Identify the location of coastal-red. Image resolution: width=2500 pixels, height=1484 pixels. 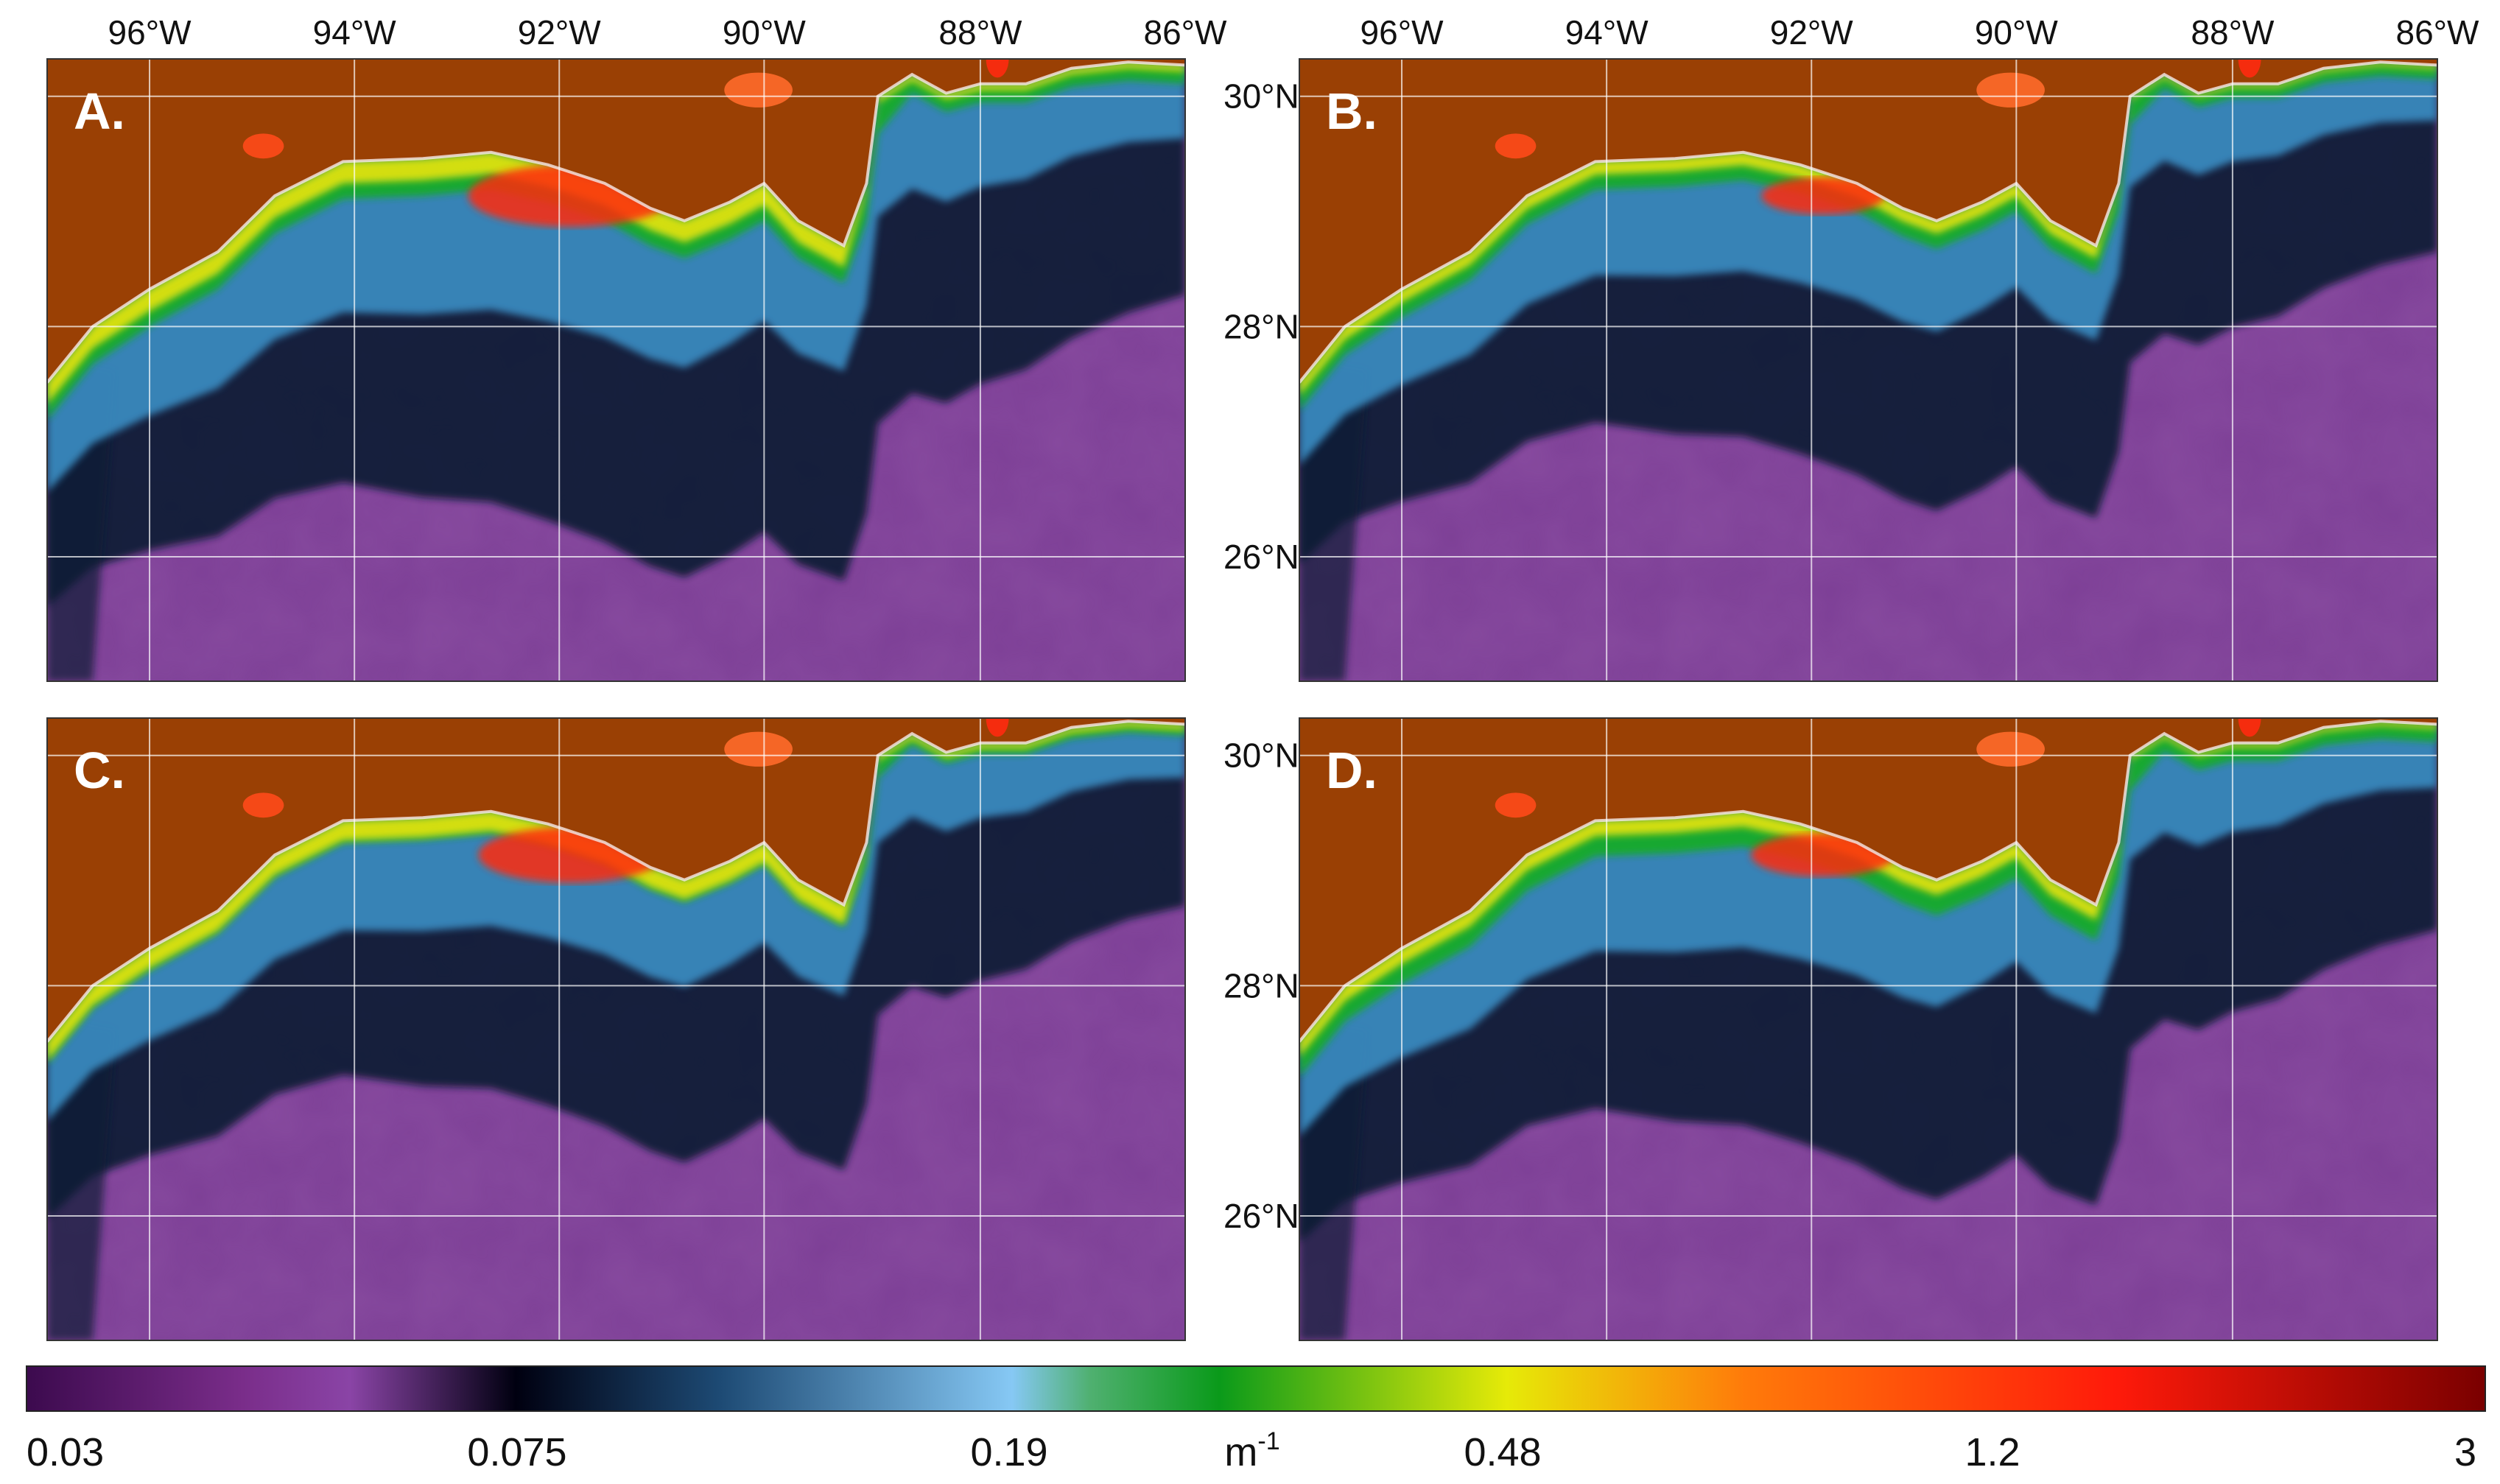
(1823, 196).